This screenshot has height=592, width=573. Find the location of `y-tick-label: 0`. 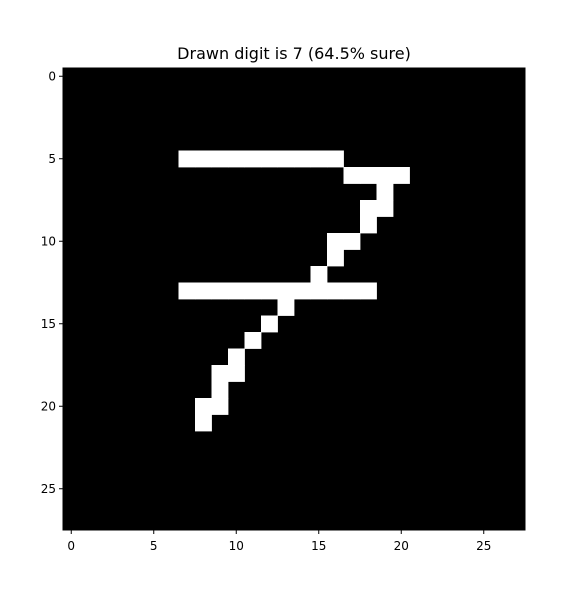

y-tick-label: 0 is located at coordinates (52, 76).